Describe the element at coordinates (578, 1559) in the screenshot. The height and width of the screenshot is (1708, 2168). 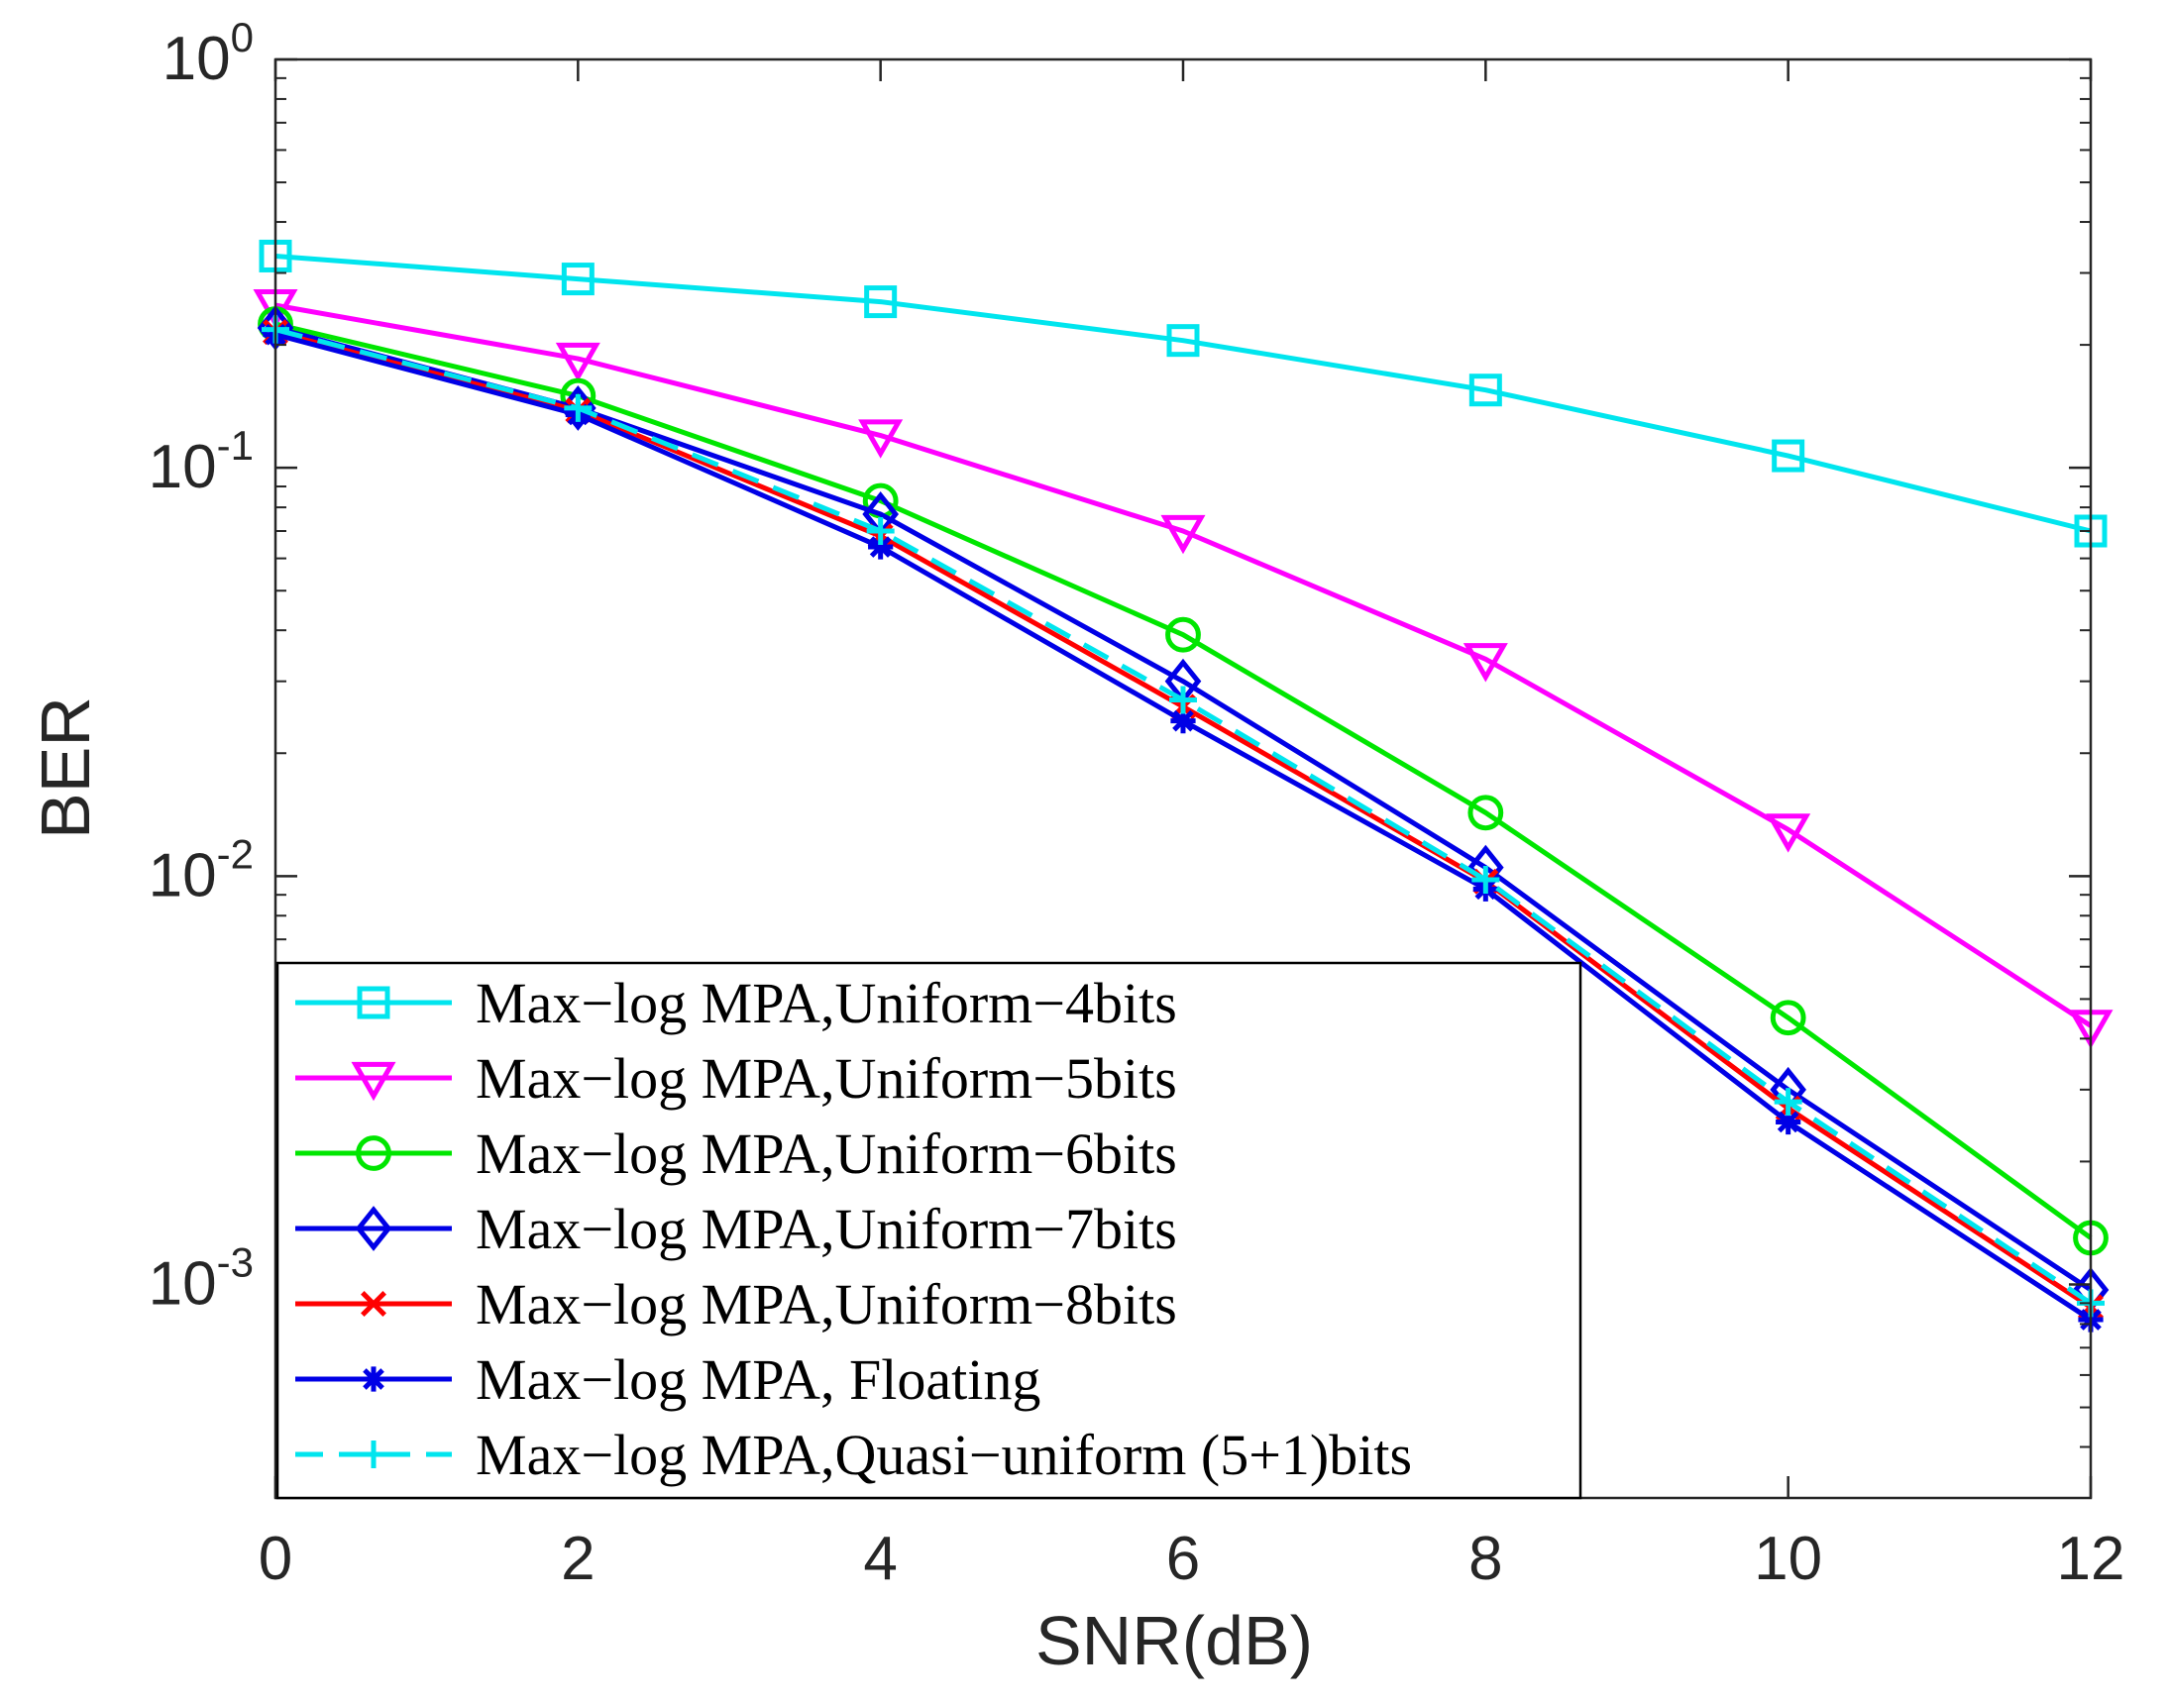
I see `x-tick-label: 2` at that location.